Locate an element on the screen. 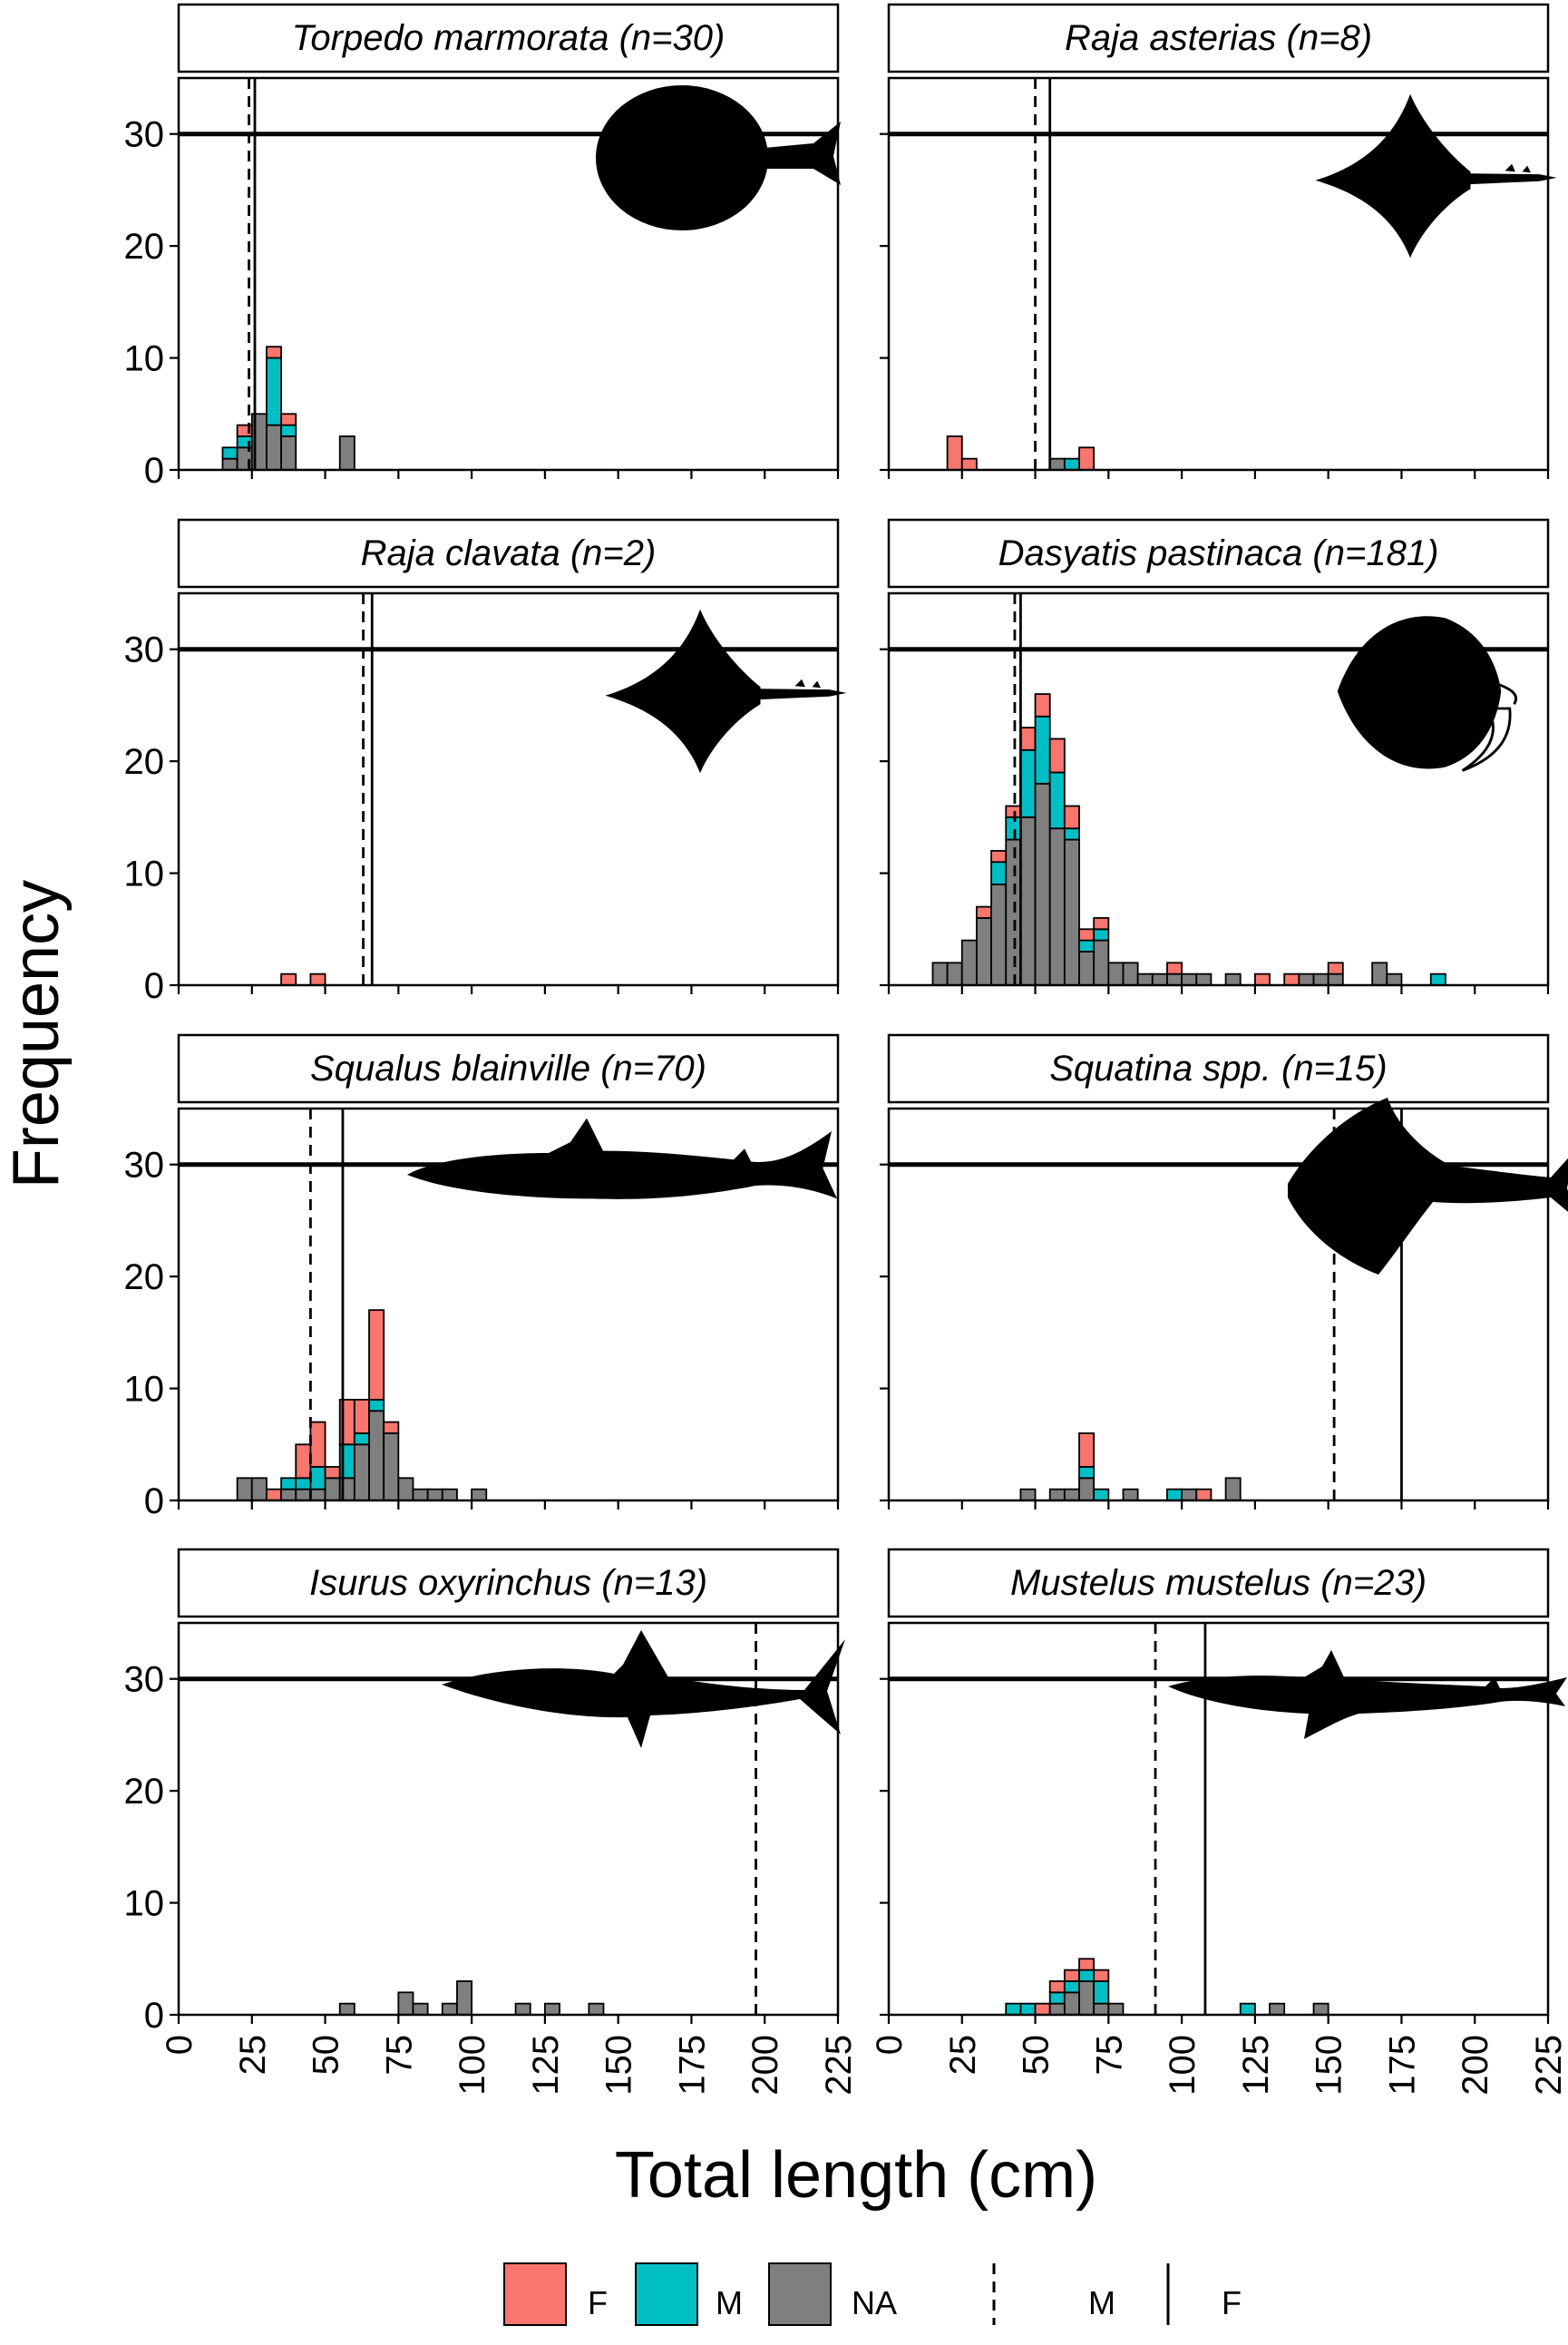 The height and width of the screenshot is (2345, 1568). panel-raja-clavata: Raja clavata (n=2) 0 10 20 30 is located at coordinates (485, 762).